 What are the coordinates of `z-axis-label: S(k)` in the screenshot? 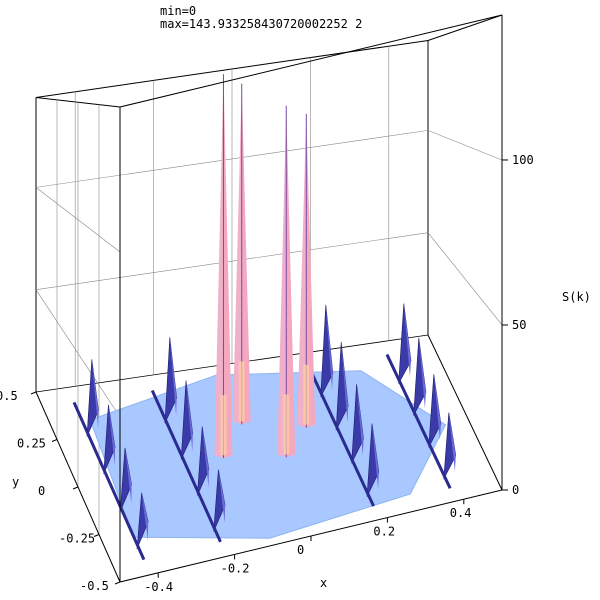 It's located at (576, 297).